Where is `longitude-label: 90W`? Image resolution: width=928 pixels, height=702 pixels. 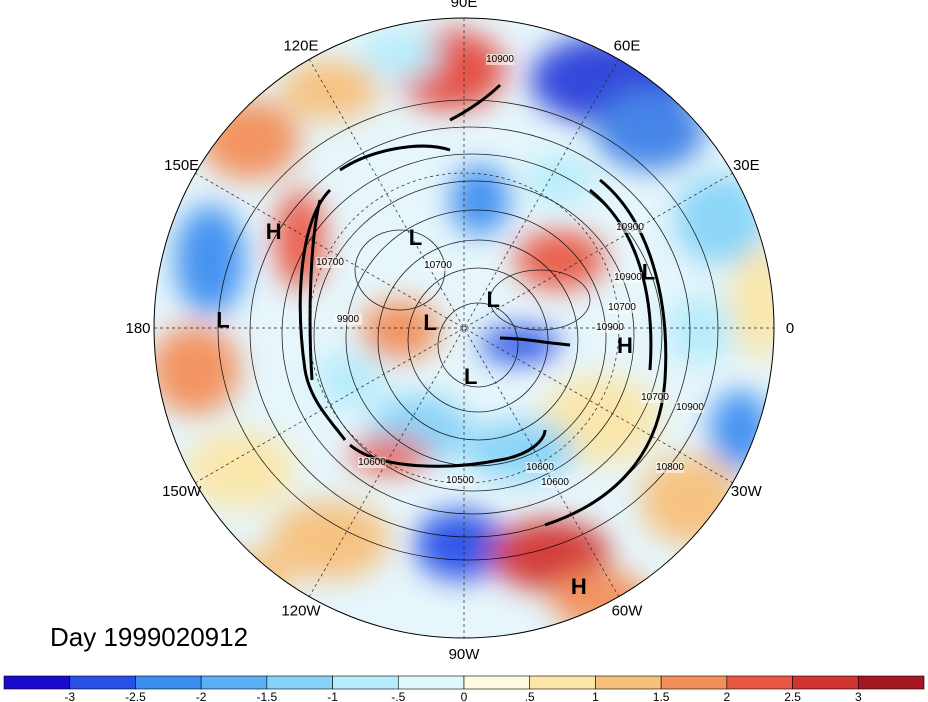
longitude-label: 90W is located at coordinates (465, 654).